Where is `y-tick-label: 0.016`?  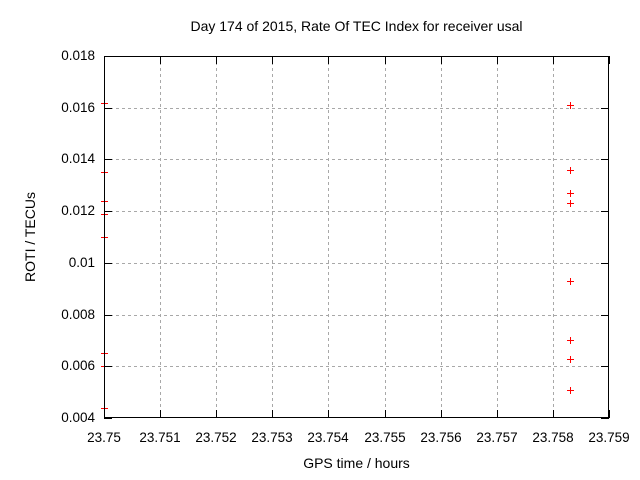
y-tick-label: 0.016 is located at coordinates (78, 107).